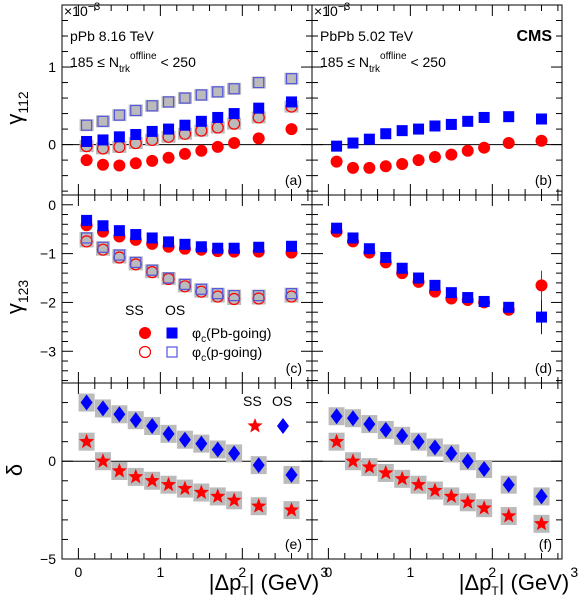 The image size is (581, 608). What do you see at coordinates (492, 572) in the screenshot?
I see `x-tick-label: 2` at bounding box center [492, 572].